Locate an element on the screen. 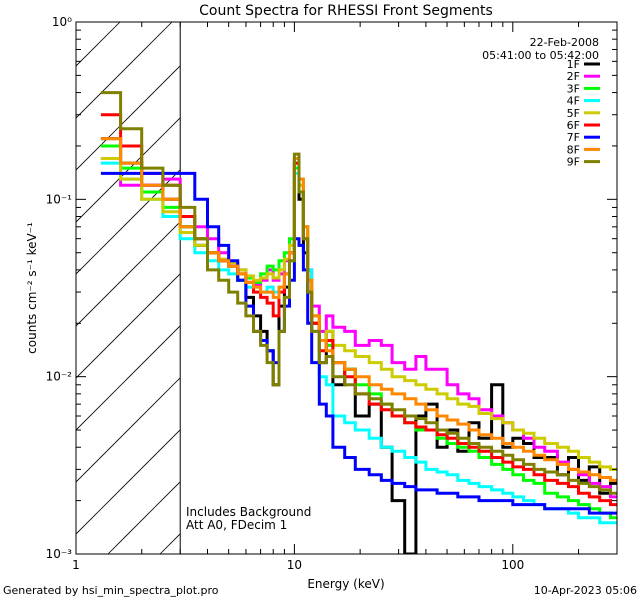 The height and width of the screenshot is (600, 640). y-tick-label: 10⁻³ is located at coordinates (59, 554).